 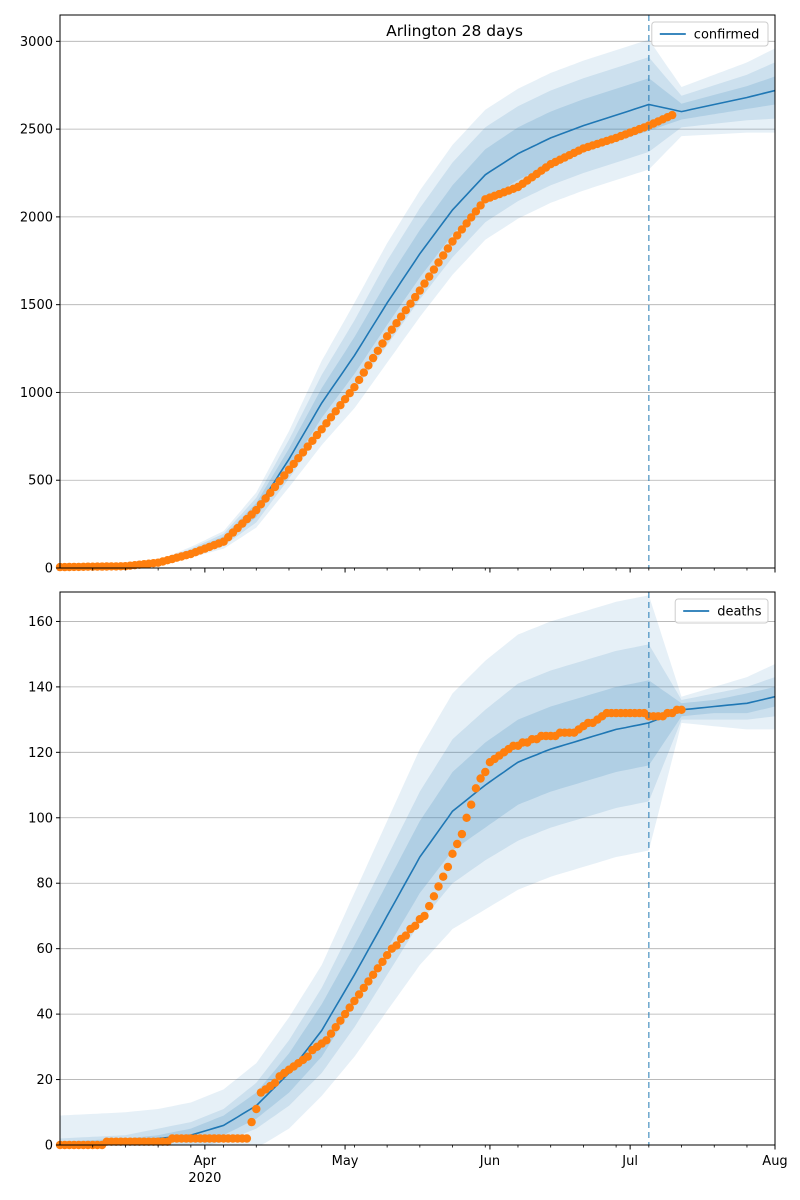 I want to click on x-tick-year-label: 2020, so click(x=204, y=1178).